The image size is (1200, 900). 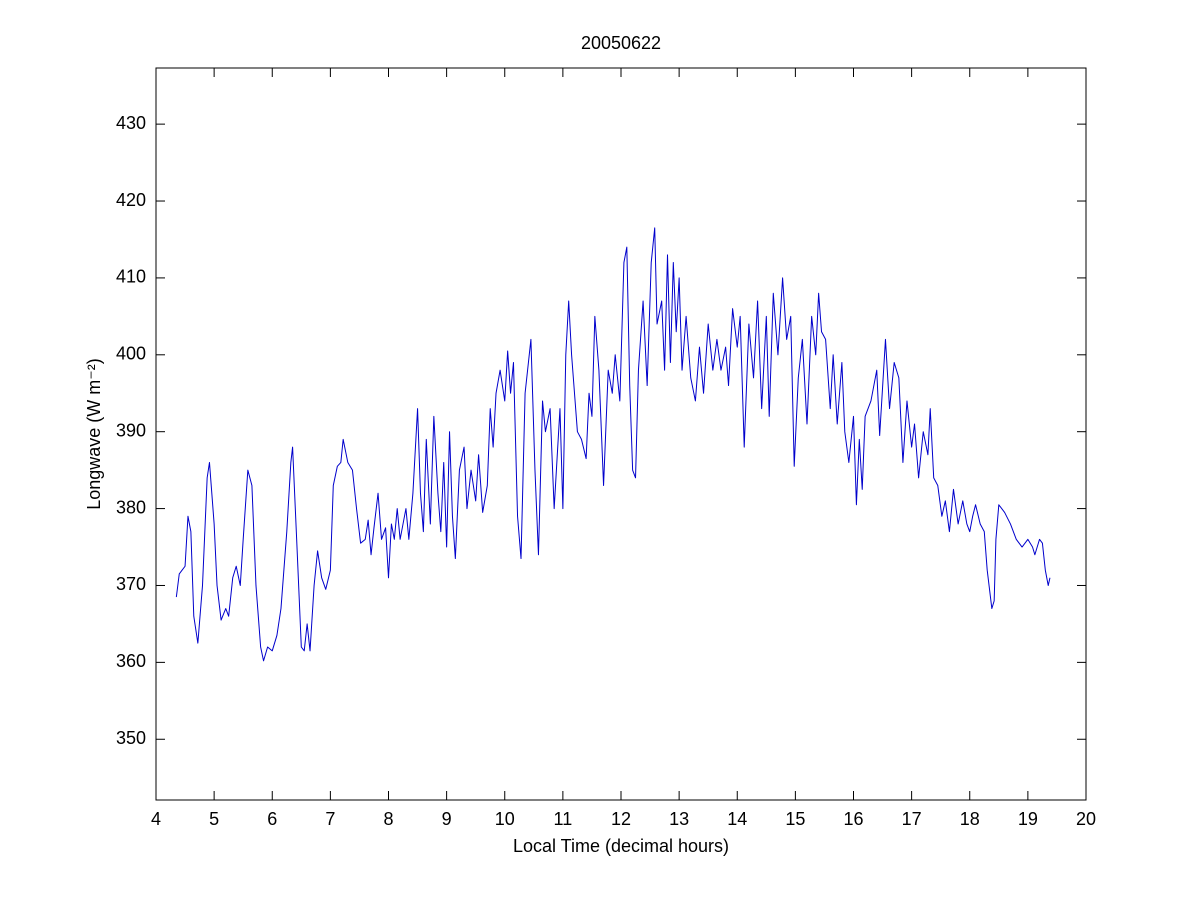 I want to click on x-tick-label: 7, so click(x=330, y=819).